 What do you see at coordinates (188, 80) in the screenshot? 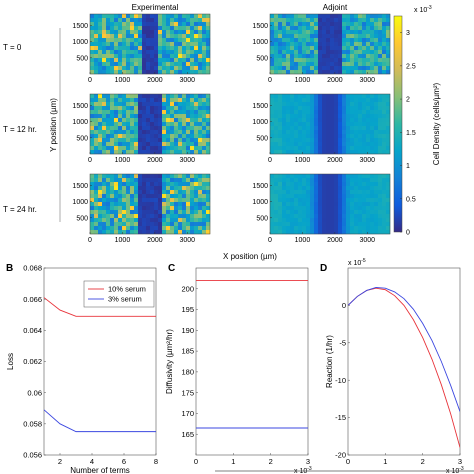
I see `x-tick-label: 3000` at bounding box center [188, 80].